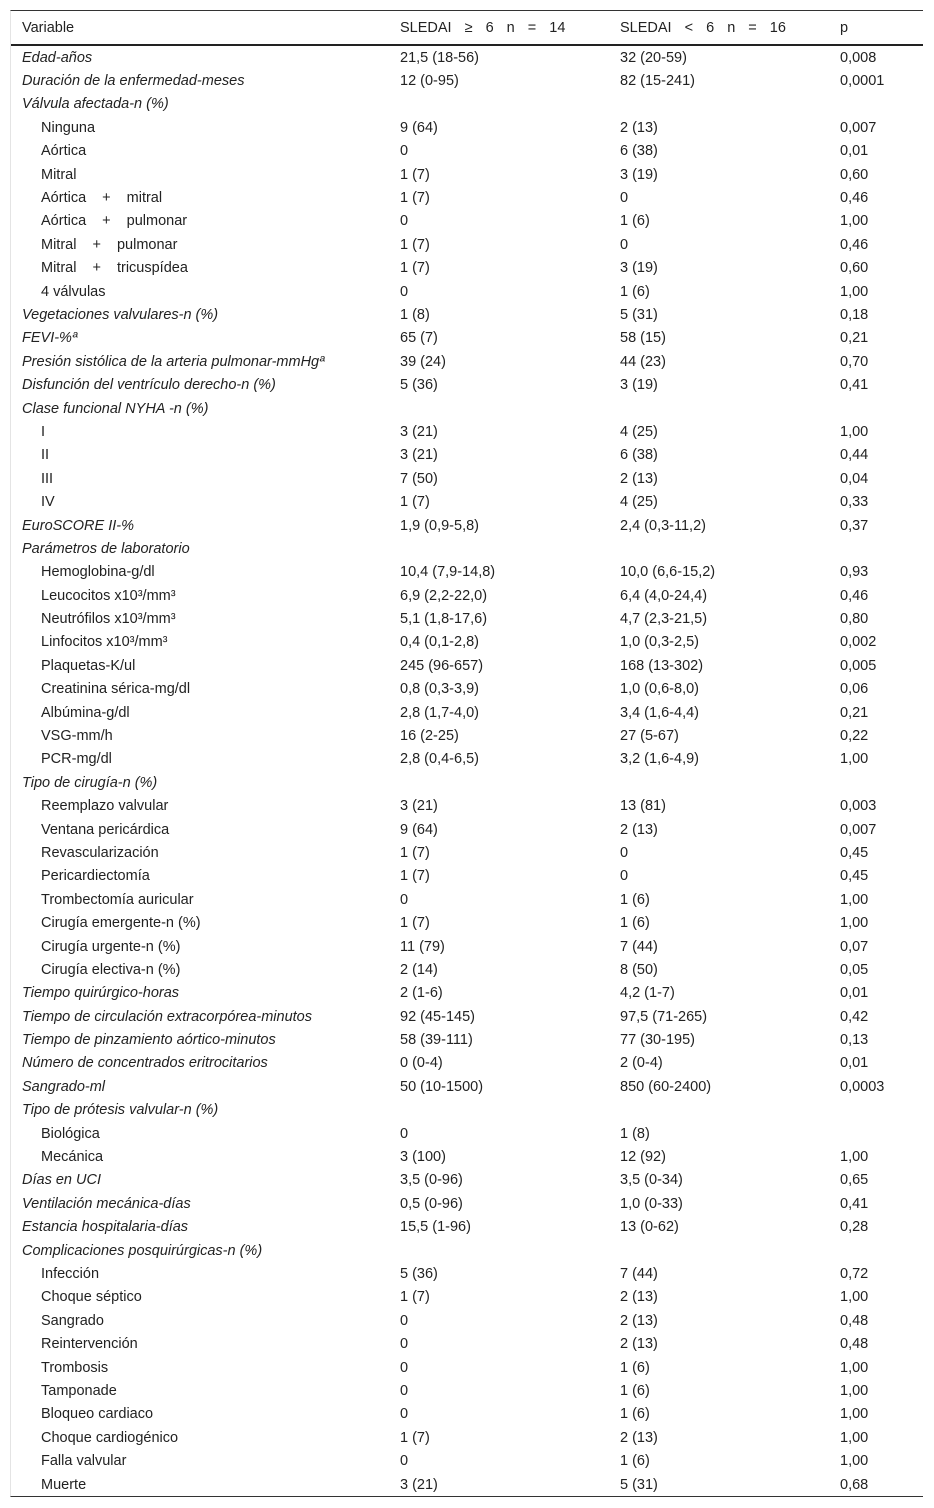 The height and width of the screenshot is (1508, 934). What do you see at coordinates (419, 1274) in the screenshot?
I see `group1-cell: 5 (36)` at bounding box center [419, 1274].